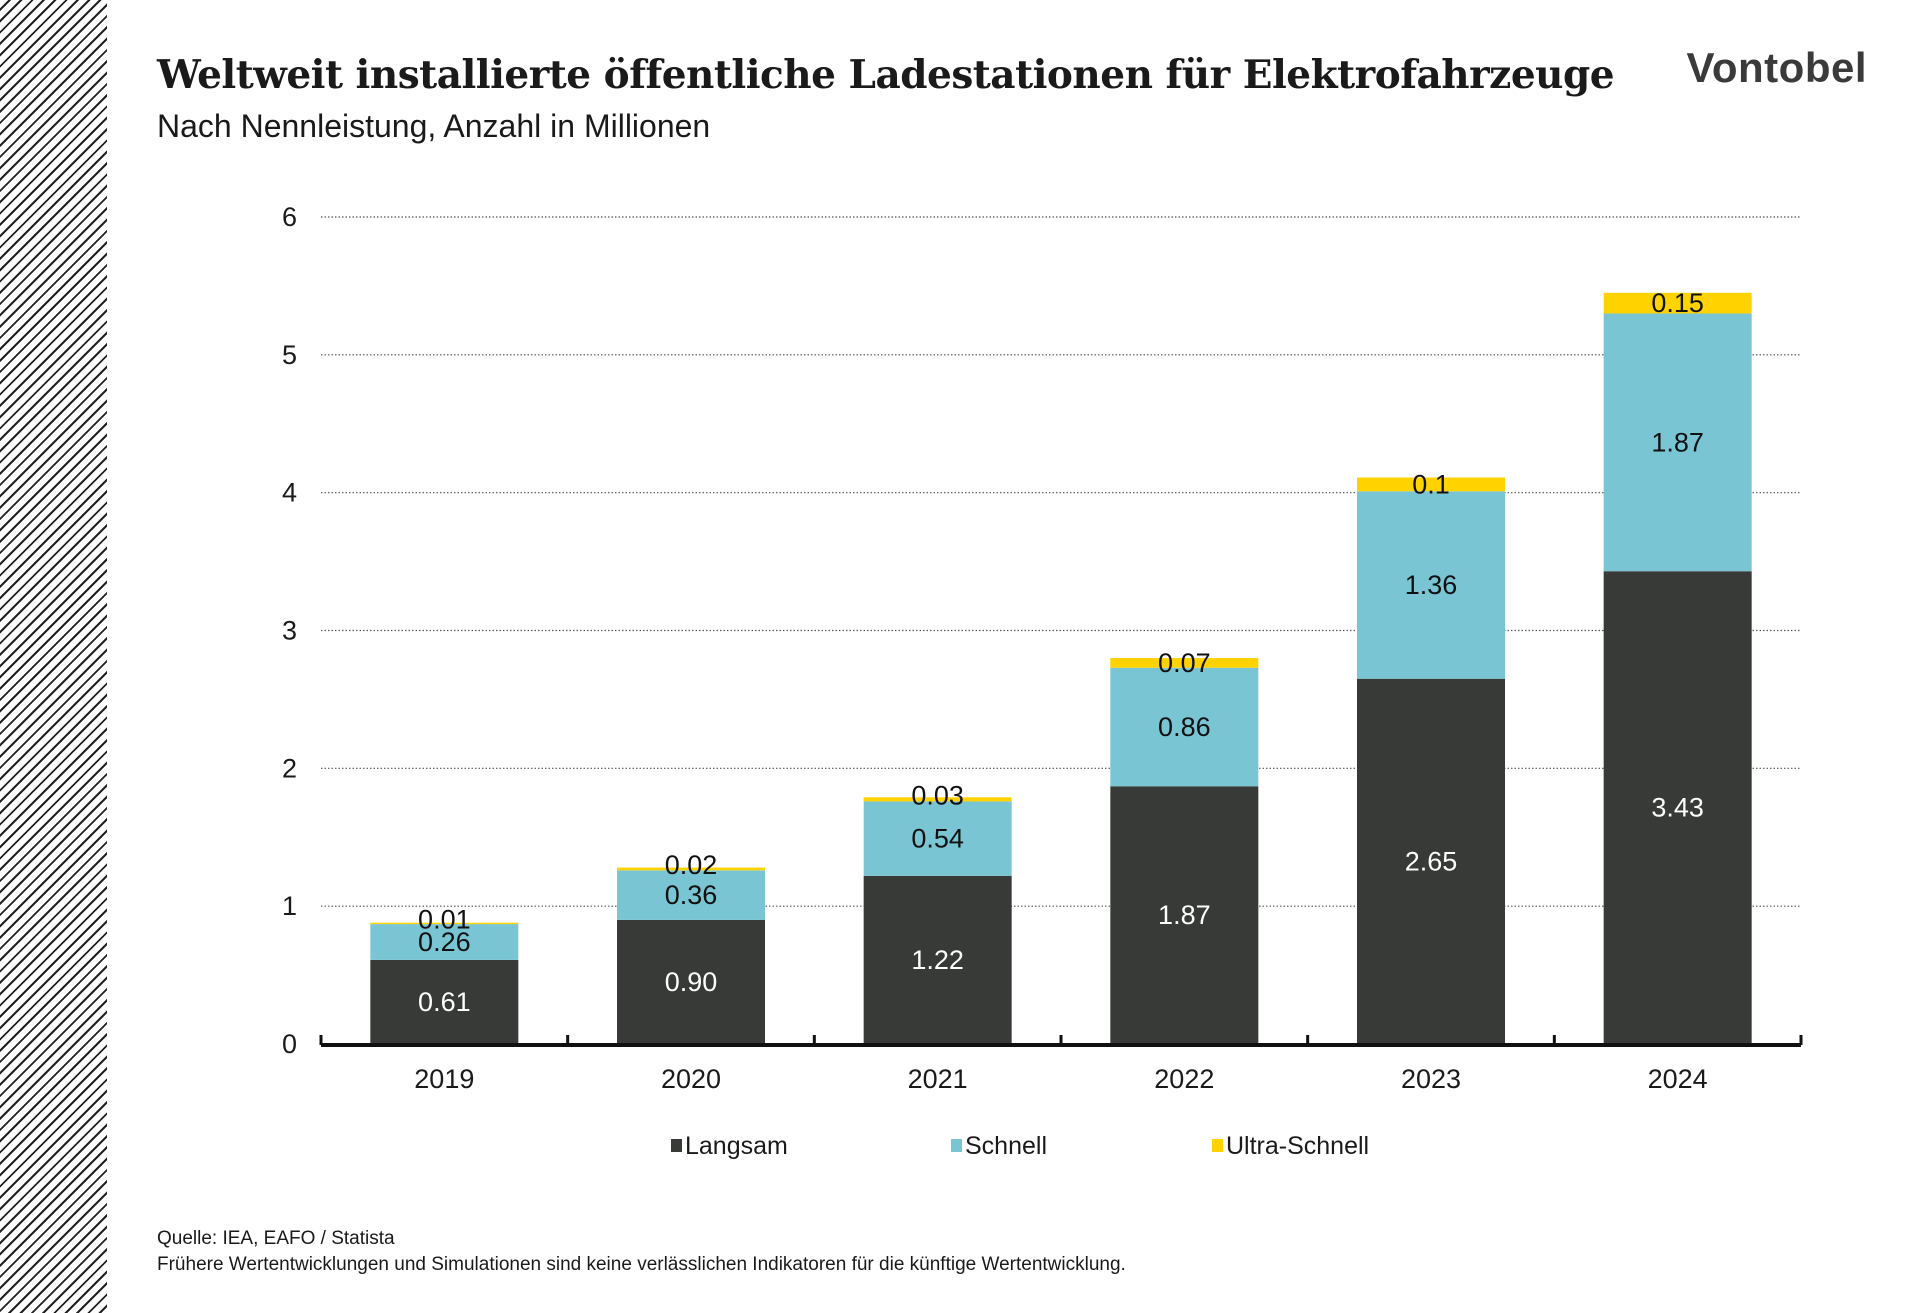  What do you see at coordinates (736, 1146) in the screenshot?
I see `legend-label: Langsam` at bounding box center [736, 1146].